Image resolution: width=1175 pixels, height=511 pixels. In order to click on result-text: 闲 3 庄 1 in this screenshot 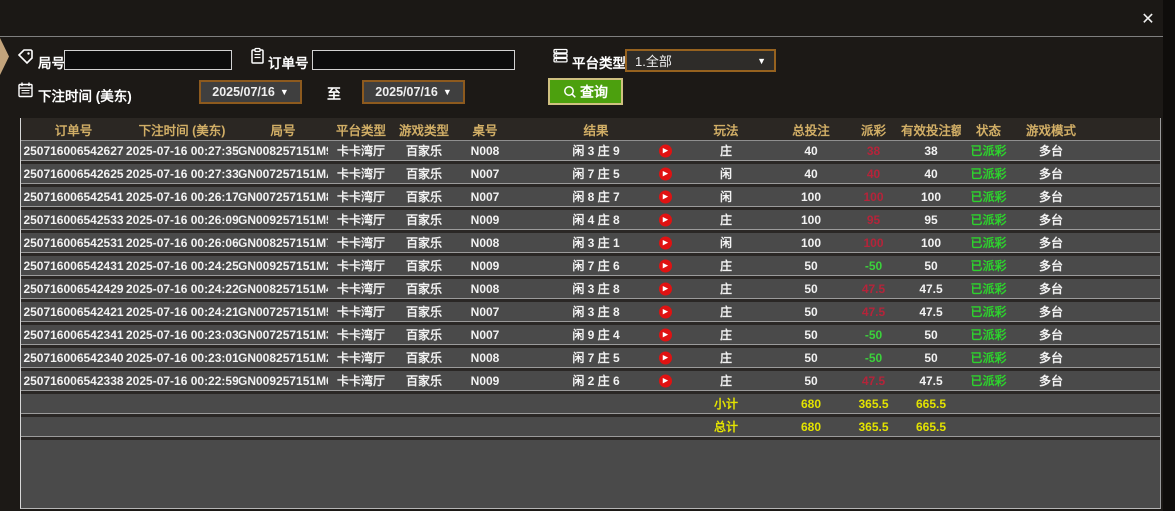, I will do `click(596, 243)`.